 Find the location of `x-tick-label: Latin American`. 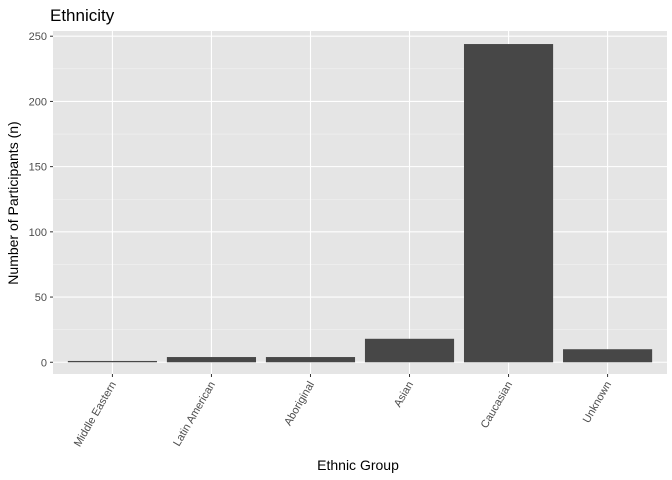

x-tick-label: Latin American is located at coordinates (194, 414).